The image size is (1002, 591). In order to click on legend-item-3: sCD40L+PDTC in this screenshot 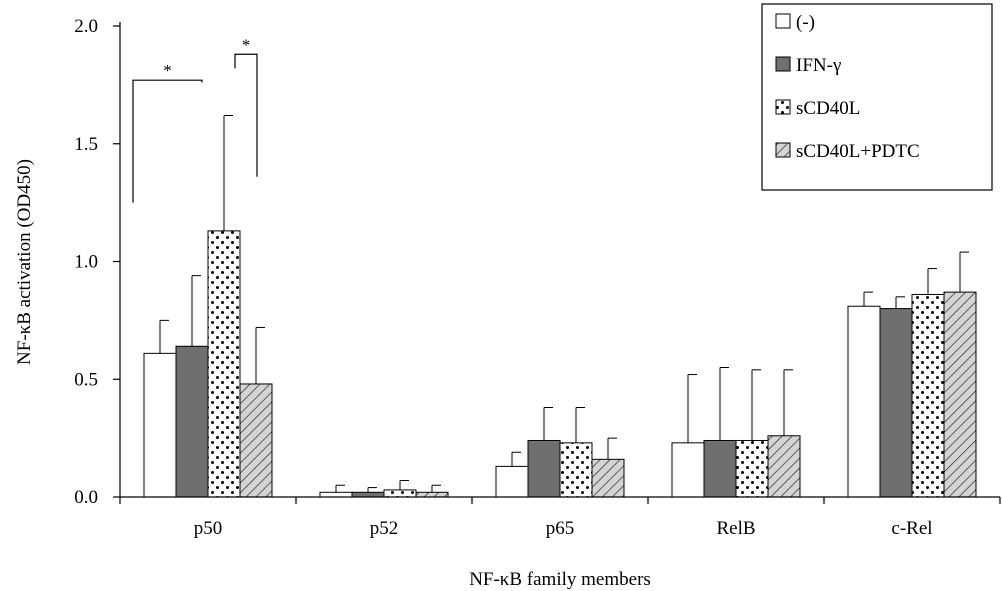, I will do `click(847, 151)`.